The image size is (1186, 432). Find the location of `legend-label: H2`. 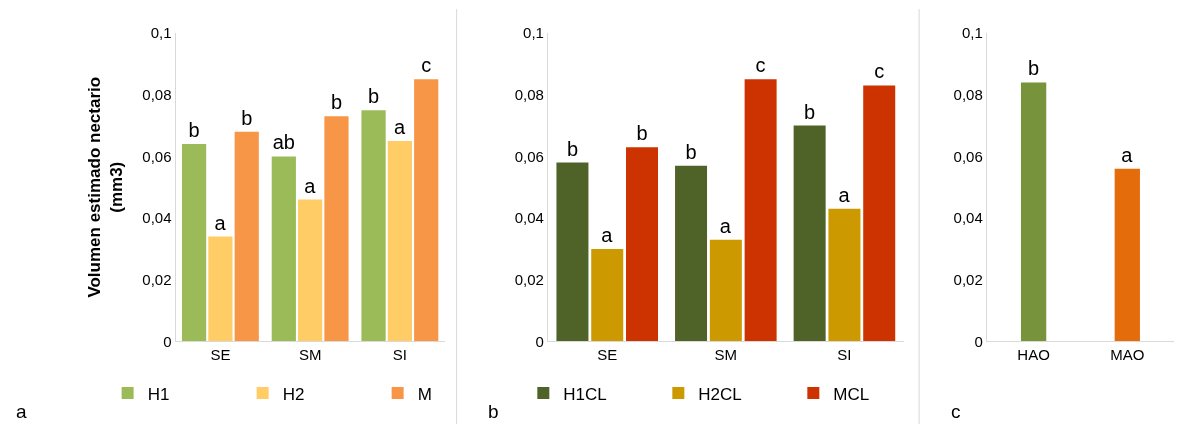

legend-label: H2 is located at coordinates (293, 394).